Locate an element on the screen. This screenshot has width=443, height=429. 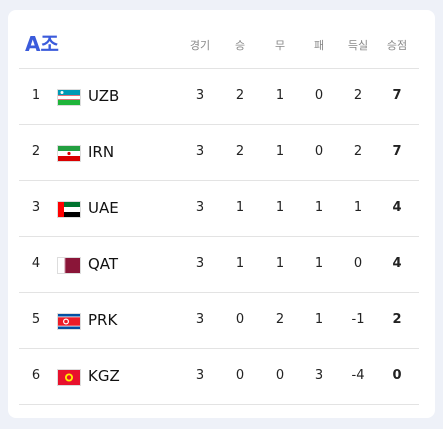
team-name: PRK is located at coordinates (103, 320).